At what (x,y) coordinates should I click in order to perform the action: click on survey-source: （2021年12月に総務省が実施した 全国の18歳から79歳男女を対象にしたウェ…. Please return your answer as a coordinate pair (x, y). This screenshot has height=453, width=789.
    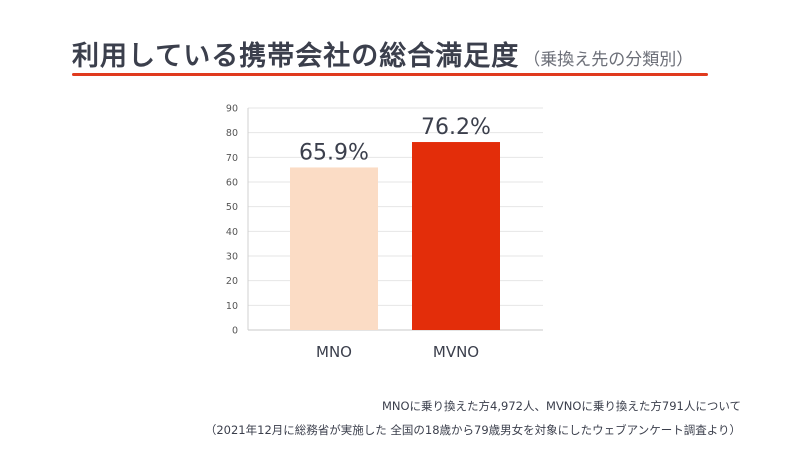
    Looking at the image, I should click on (472, 430).